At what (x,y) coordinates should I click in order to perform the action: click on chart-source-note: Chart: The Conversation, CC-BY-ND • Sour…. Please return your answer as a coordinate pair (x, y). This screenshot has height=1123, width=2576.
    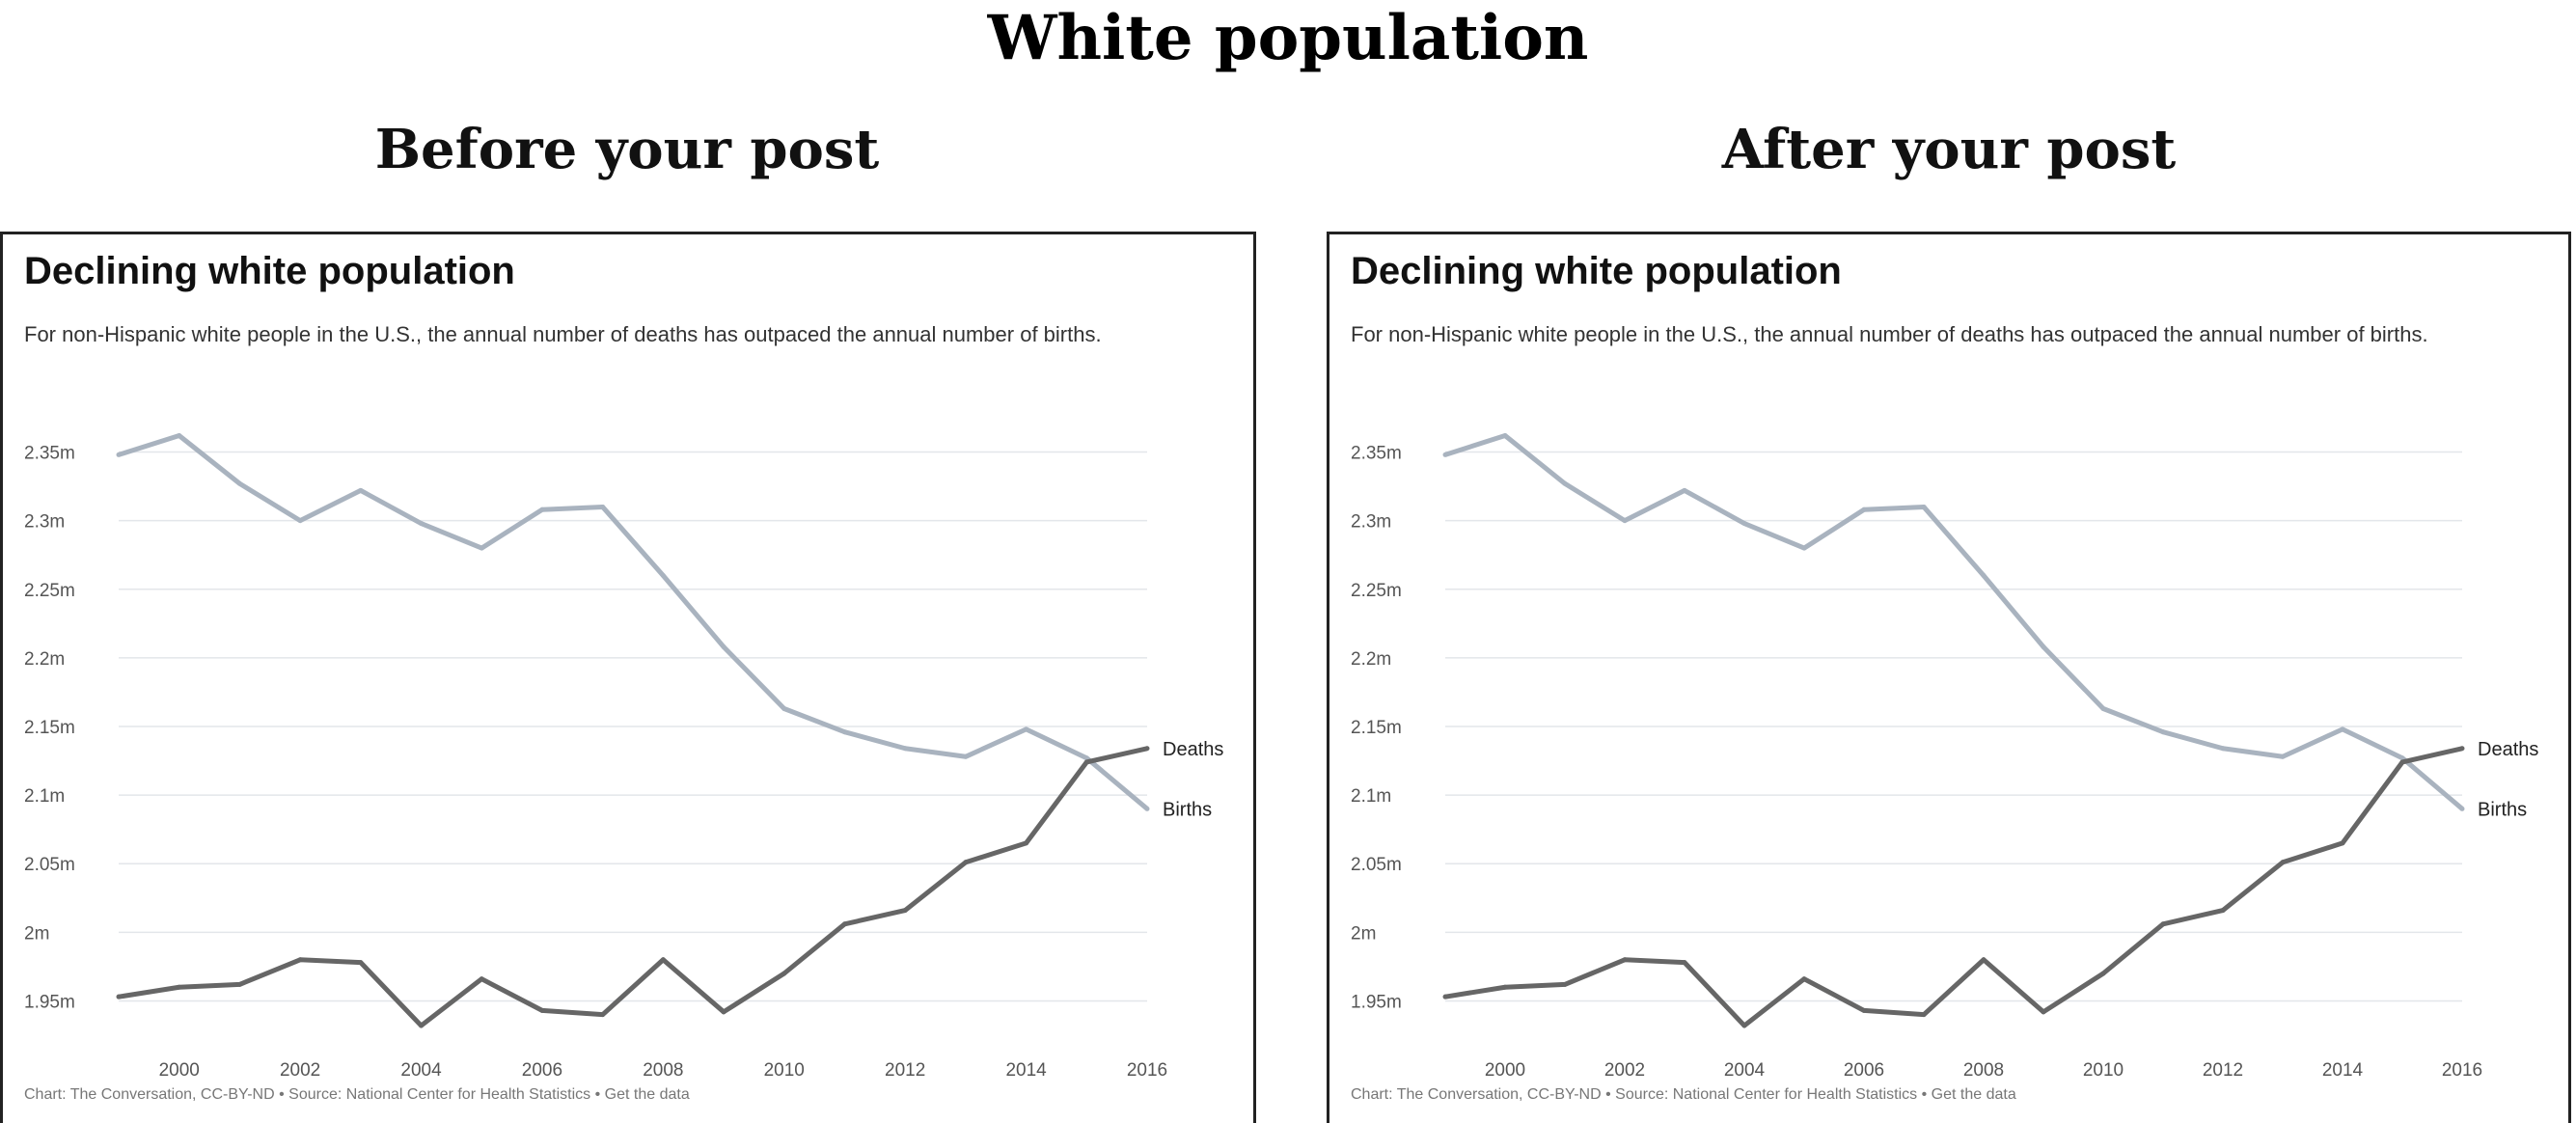
    Looking at the image, I should click on (1684, 1094).